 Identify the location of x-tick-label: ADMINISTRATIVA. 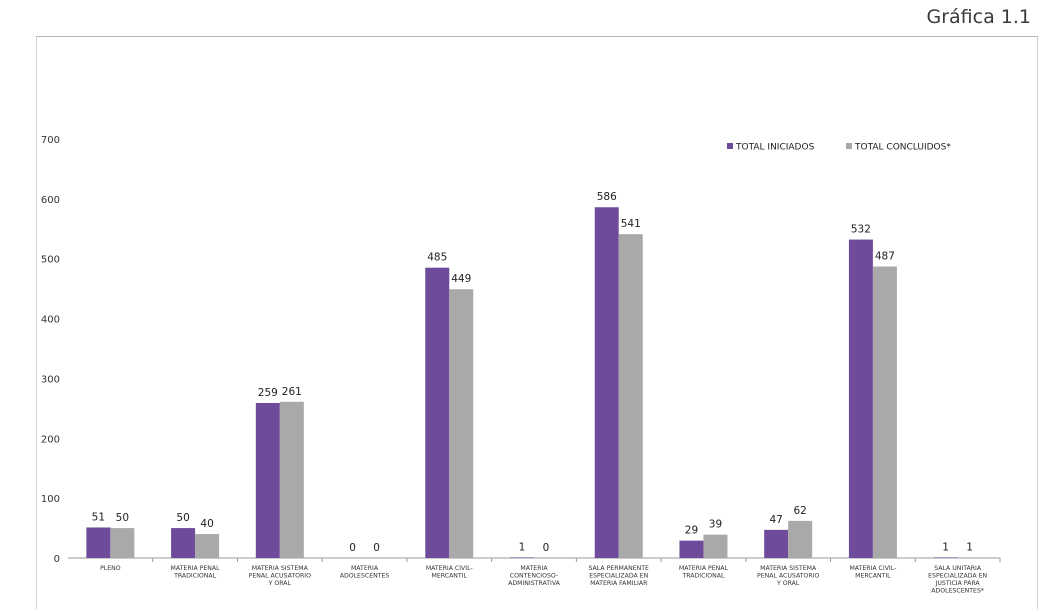
(534, 583).